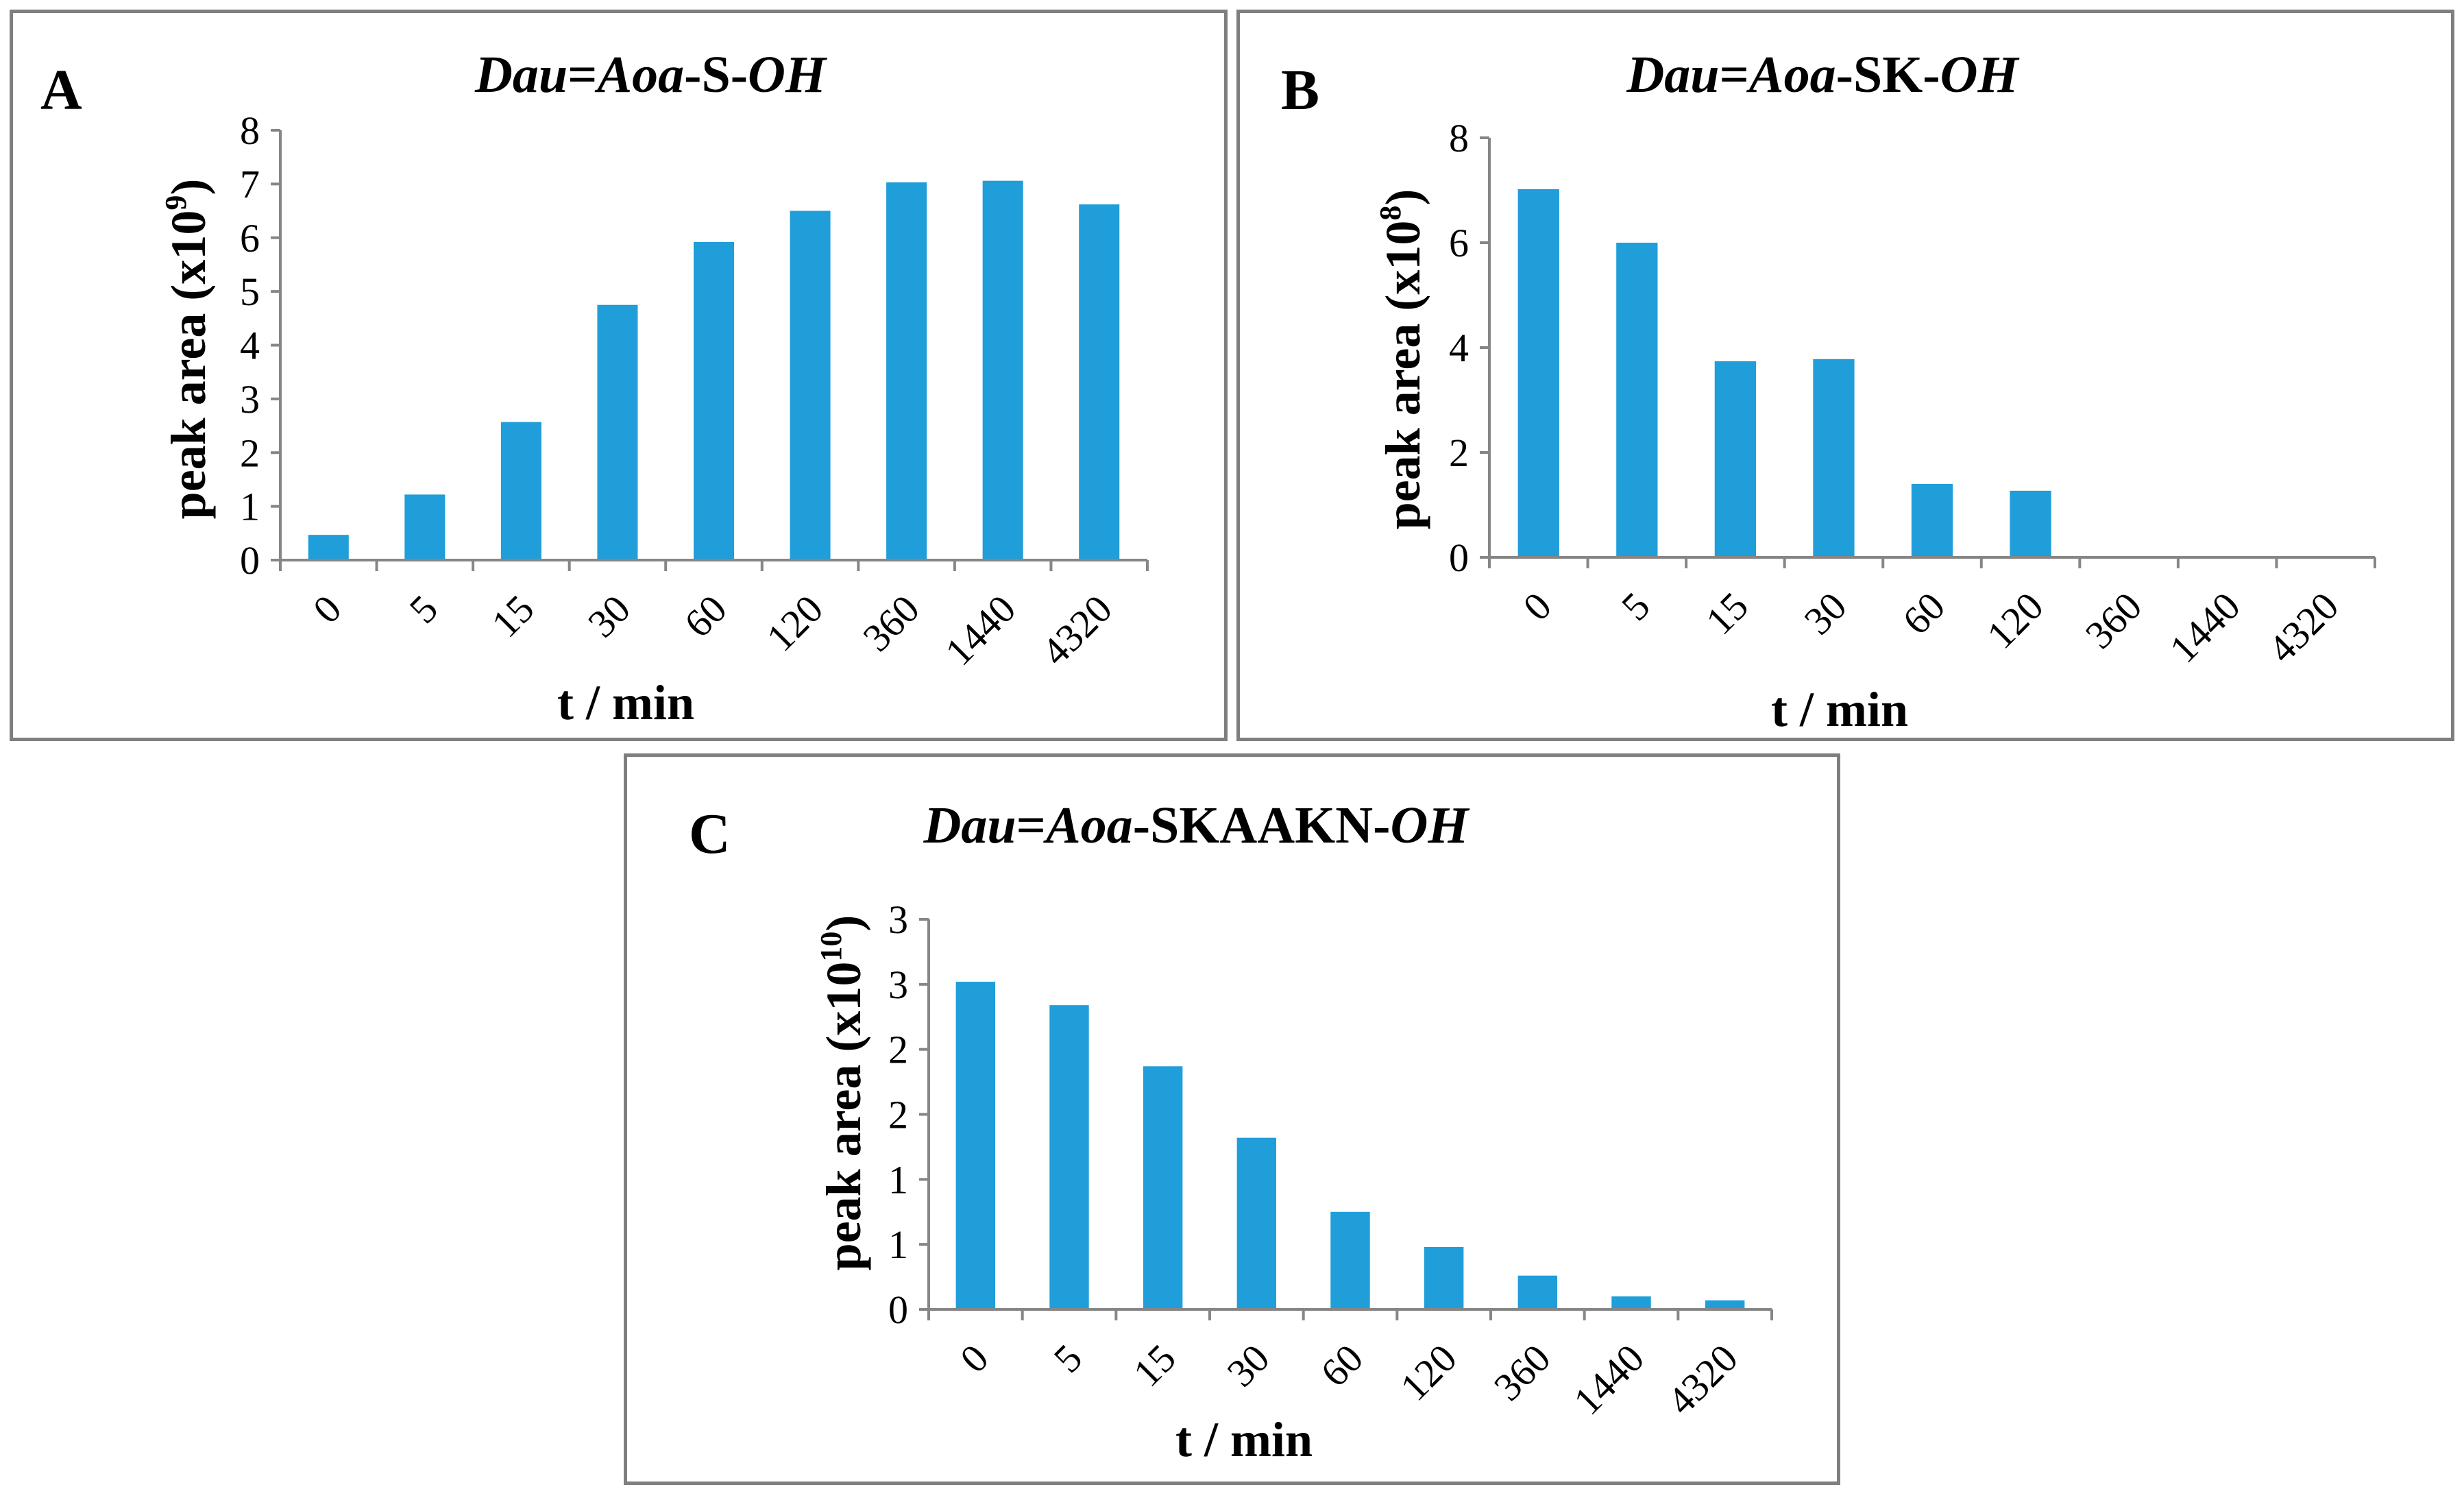 This screenshot has height=1500, width=2464. Describe the element at coordinates (842, 1093) in the screenshot. I see `y-axis-label: peak area (x1010)` at that location.